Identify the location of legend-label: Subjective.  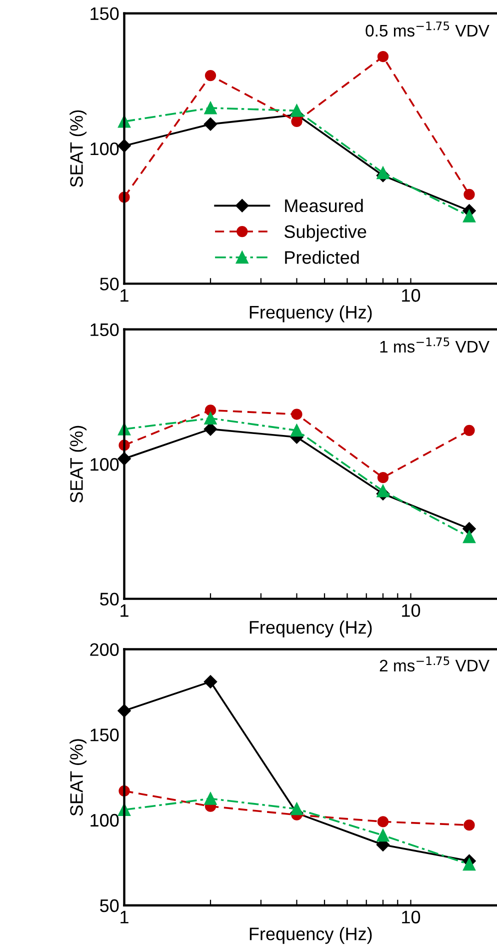
(325, 233).